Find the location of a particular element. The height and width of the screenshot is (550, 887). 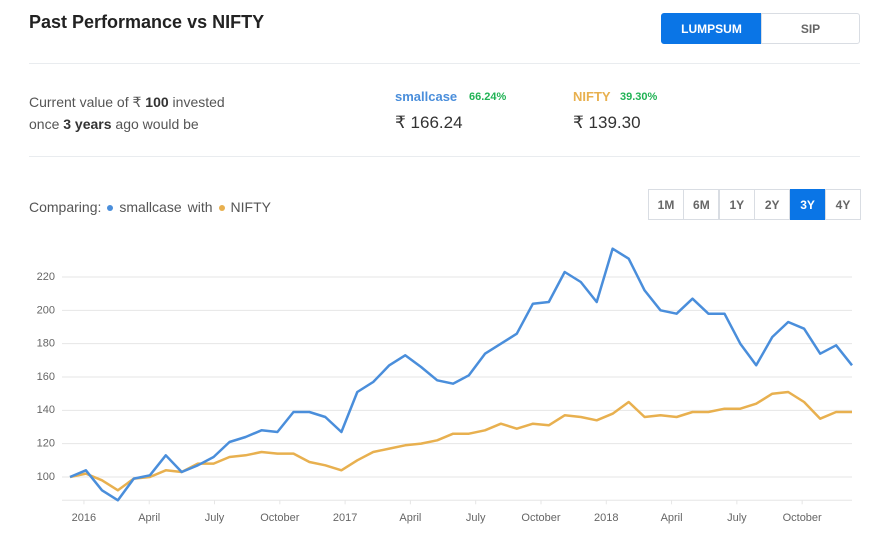

y-tick-label: 200 is located at coordinates (46, 310).